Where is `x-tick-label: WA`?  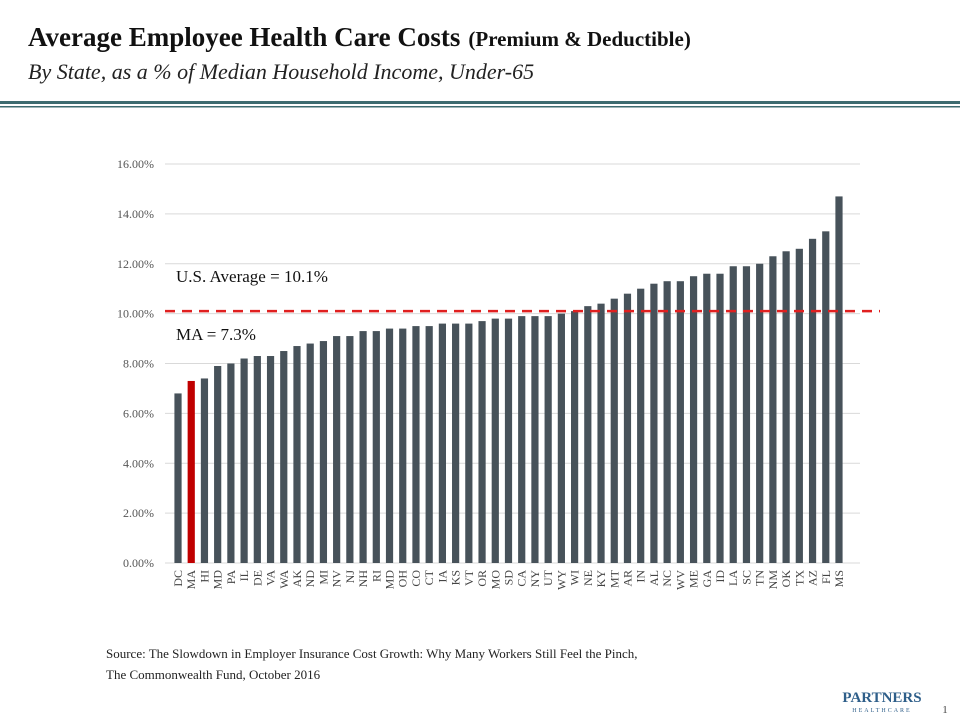
x-tick-label: WA is located at coordinates (284, 579).